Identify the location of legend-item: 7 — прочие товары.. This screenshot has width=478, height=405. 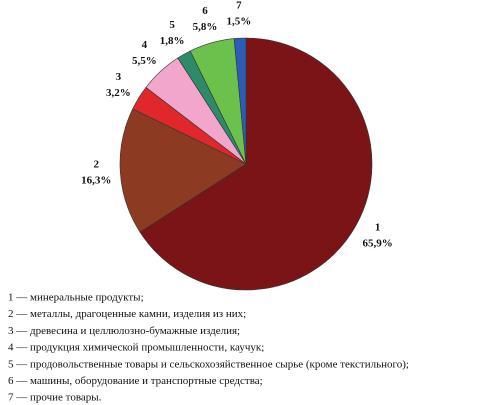
(55, 398).